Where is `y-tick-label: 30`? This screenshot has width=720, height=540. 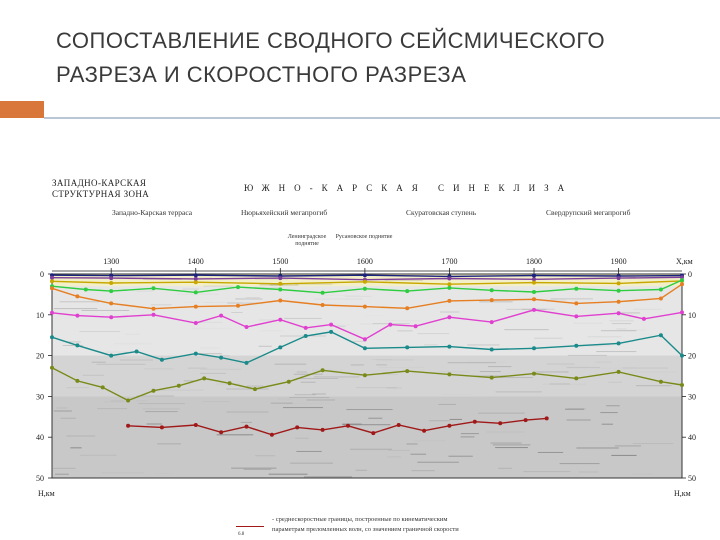
y-tick-label: 30 is located at coordinates (40, 396).